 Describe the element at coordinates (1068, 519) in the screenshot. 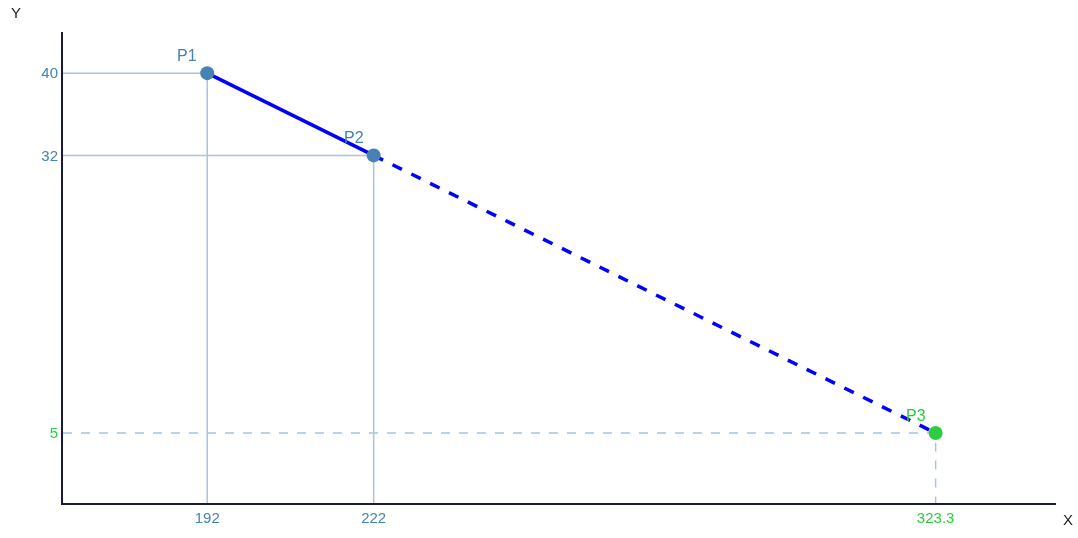

I see `x-axis-title: X` at that location.